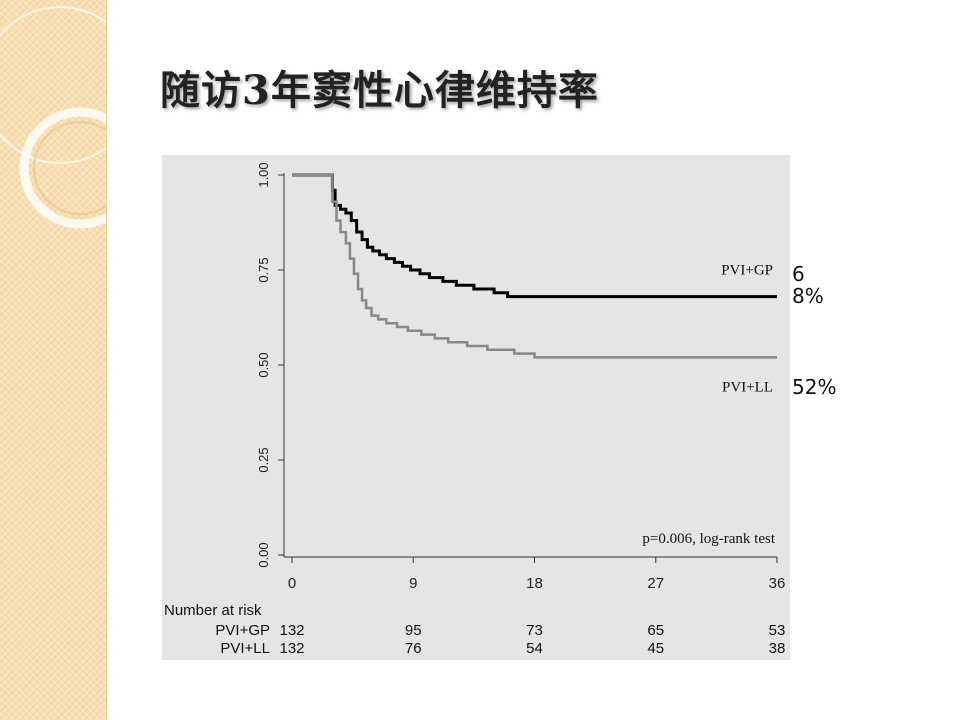  I want to click on risk-table-cell: 76, so click(413, 648).